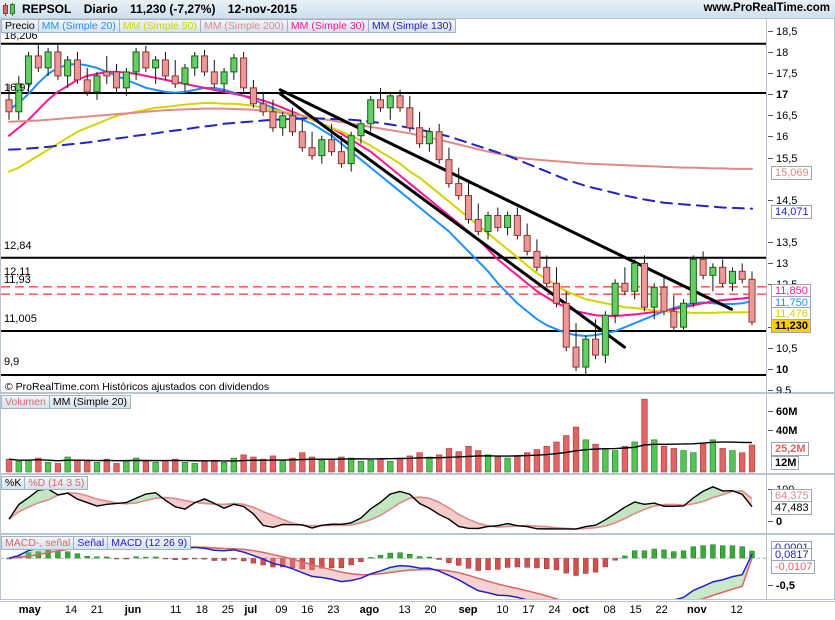  Describe the element at coordinates (785, 463) in the screenshot. I see `volume-value-box-1: 12M` at that location.